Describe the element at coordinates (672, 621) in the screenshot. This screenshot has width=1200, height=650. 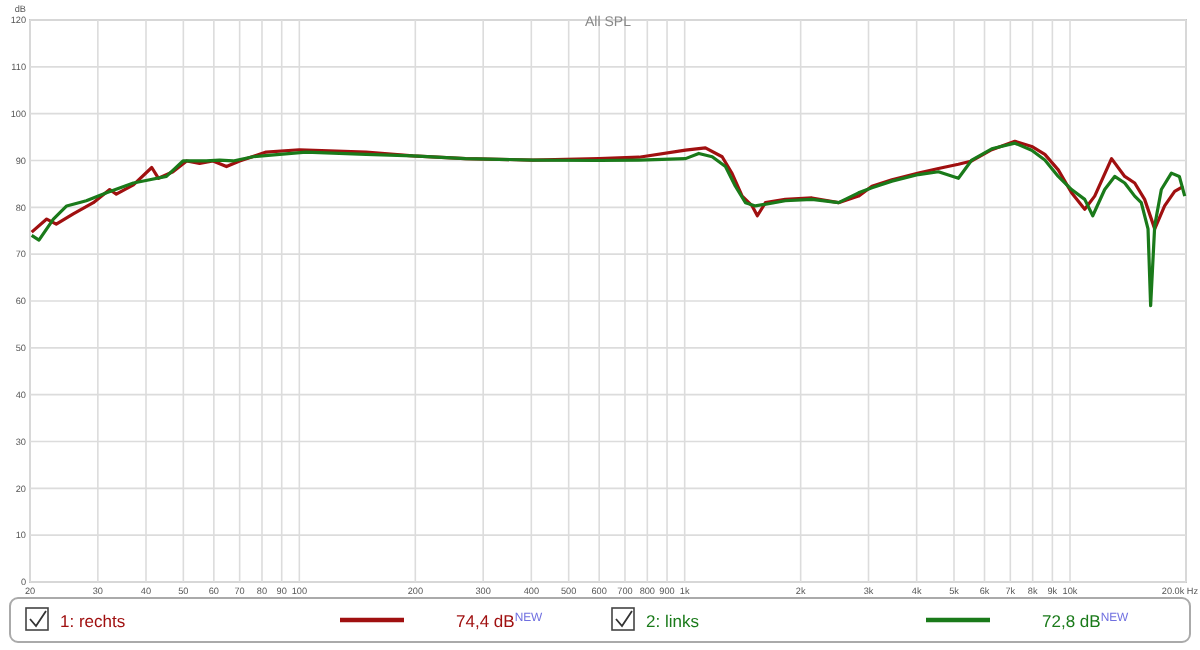
I see `text: 2: links` at that location.